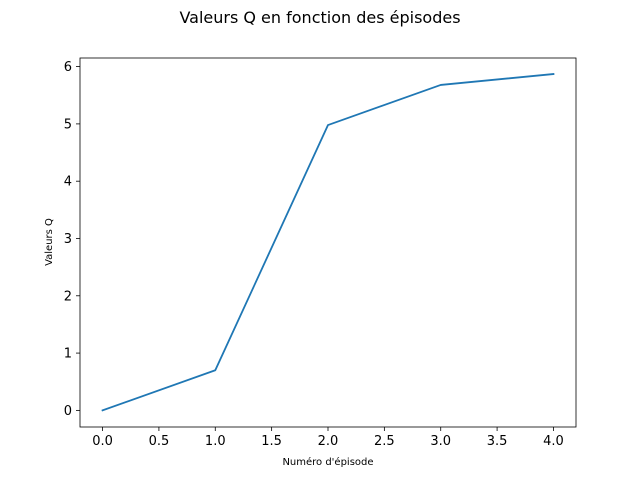 This screenshot has width=640, height=480. Describe the element at coordinates (102, 441) in the screenshot. I see `x-tick-label: 0.0` at that location.